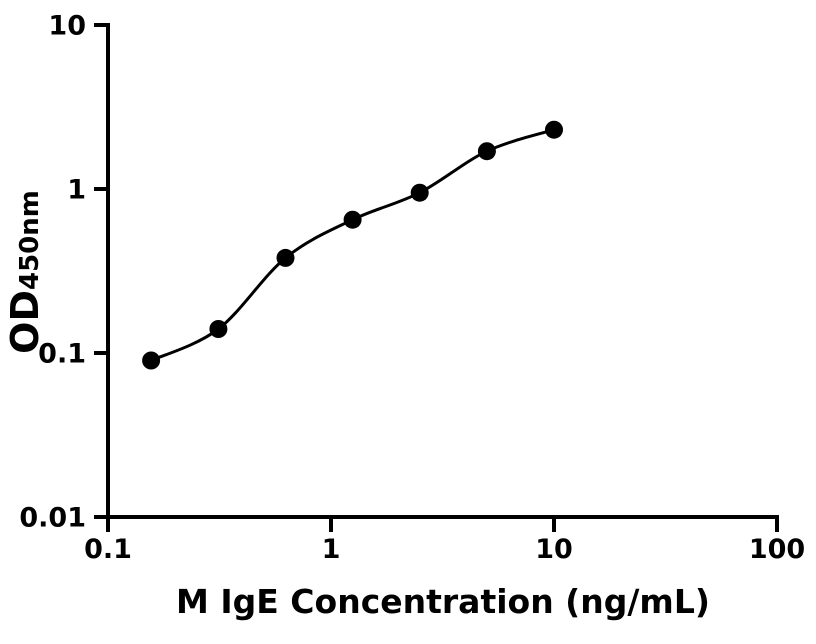  What do you see at coordinates (443, 601) in the screenshot?
I see `x-axis-title: M IgE Concentration (ng/mL)` at bounding box center [443, 601].